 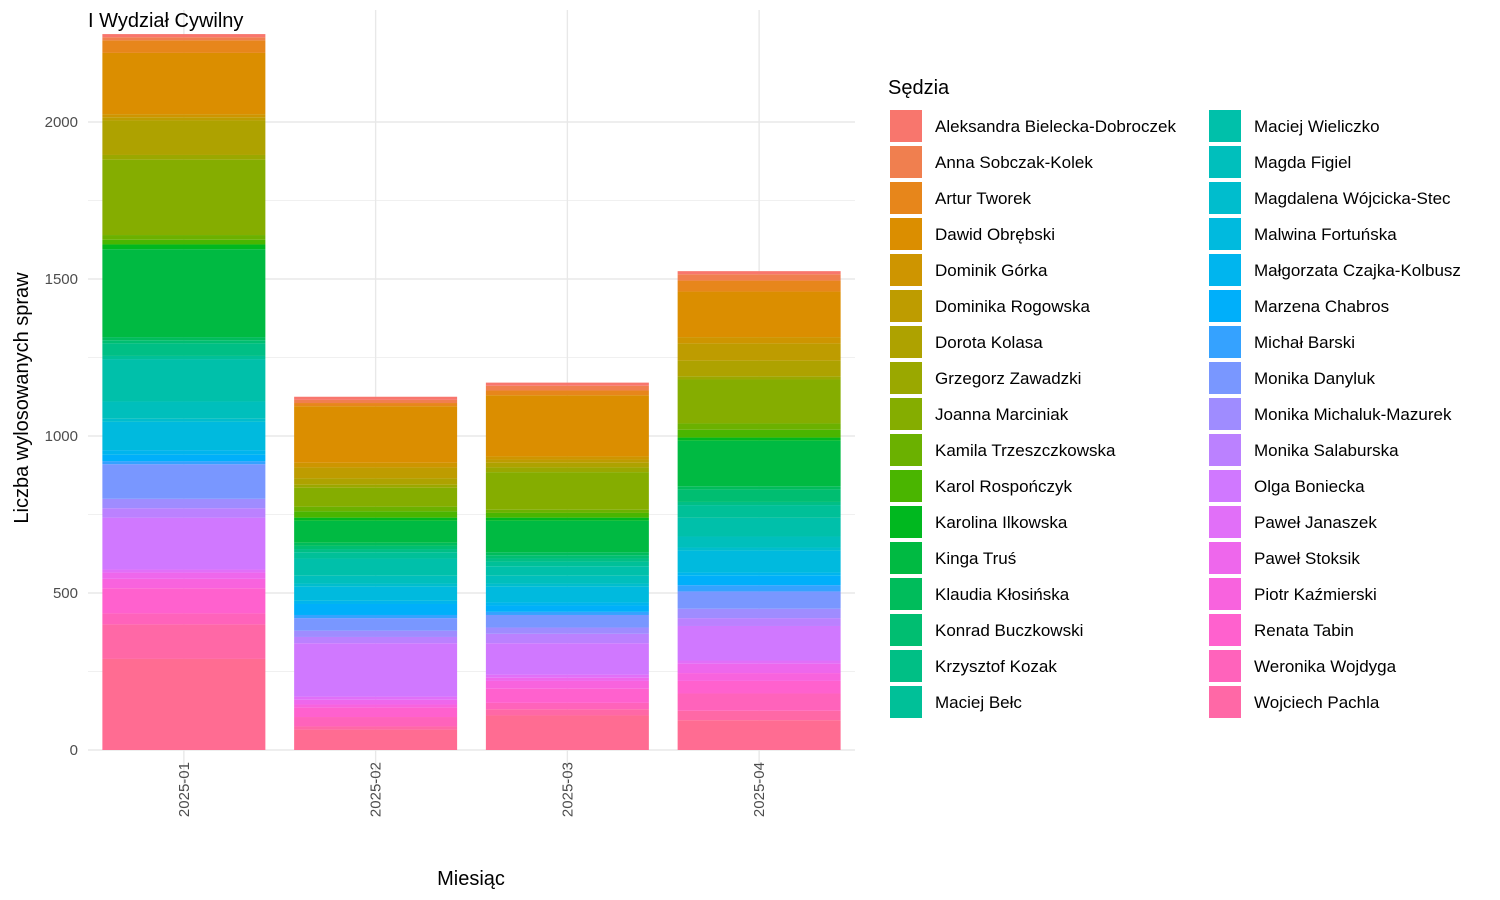 I want to click on legend-label: Małgorzata Czajka-Kolbusz, so click(x=1357, y=270).